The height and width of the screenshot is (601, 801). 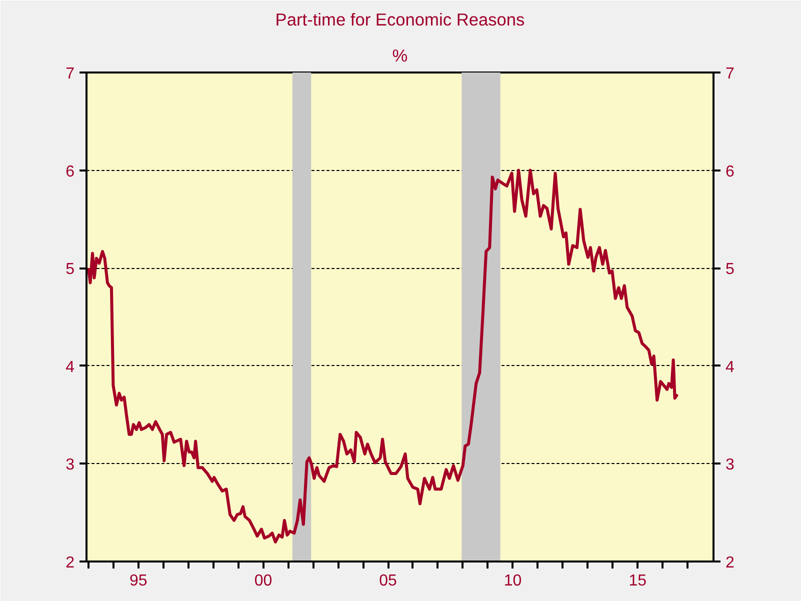 What do you see at coordinates (513, 581) in the screenshot?
I see `x-tick-label: 10` at bounding box center [513, 581].